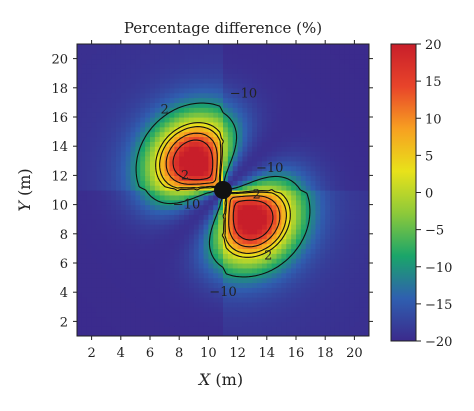  I want to click on contour-line, so click(223, 190).